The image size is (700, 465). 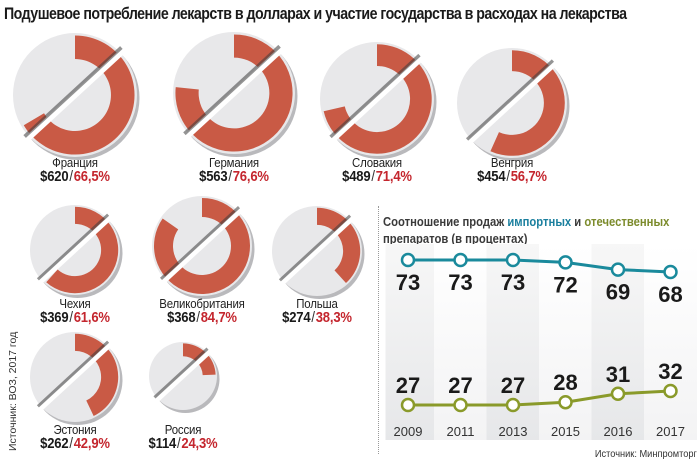 I want to click on country-name: Чехия, so click(x=75, y=303).